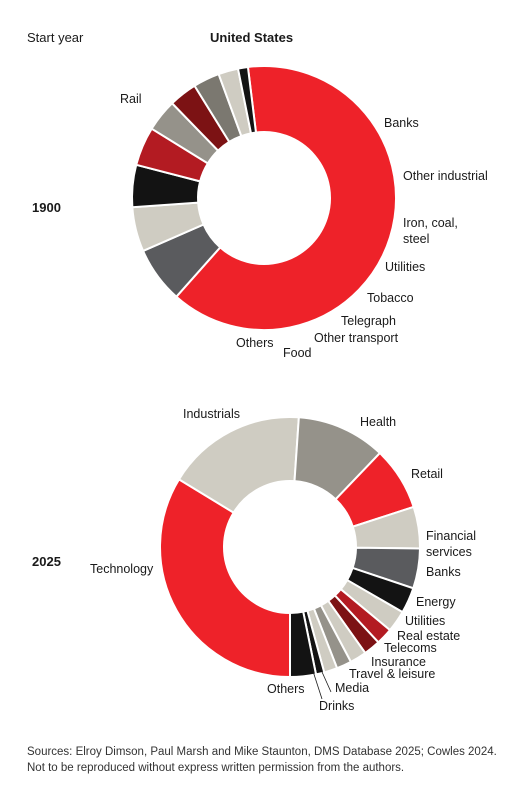 Image resolution: width=512 pixels, height=797 pixels. I want to click on slice-1900-rail, so click(285, 198).